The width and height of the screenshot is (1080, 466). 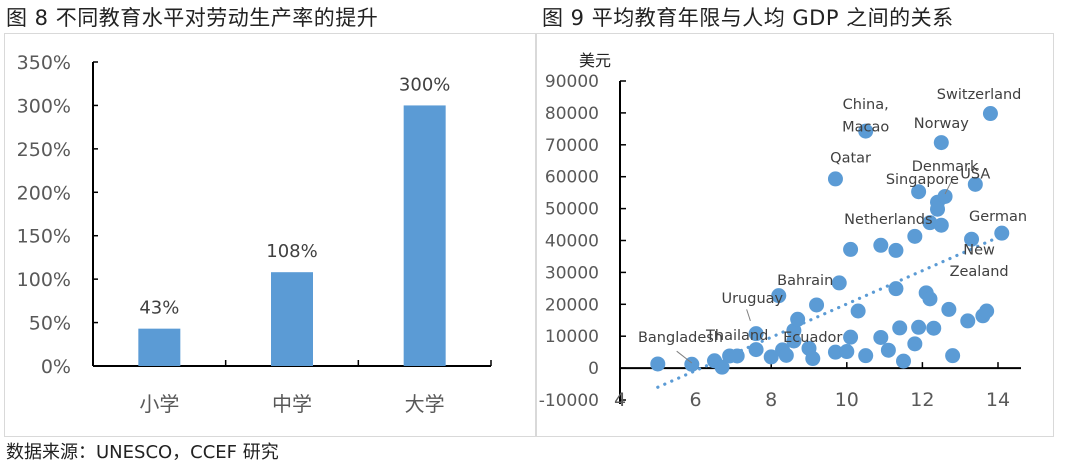 I want to click on y-tick-label: 50000, so click(x=572, y=210).